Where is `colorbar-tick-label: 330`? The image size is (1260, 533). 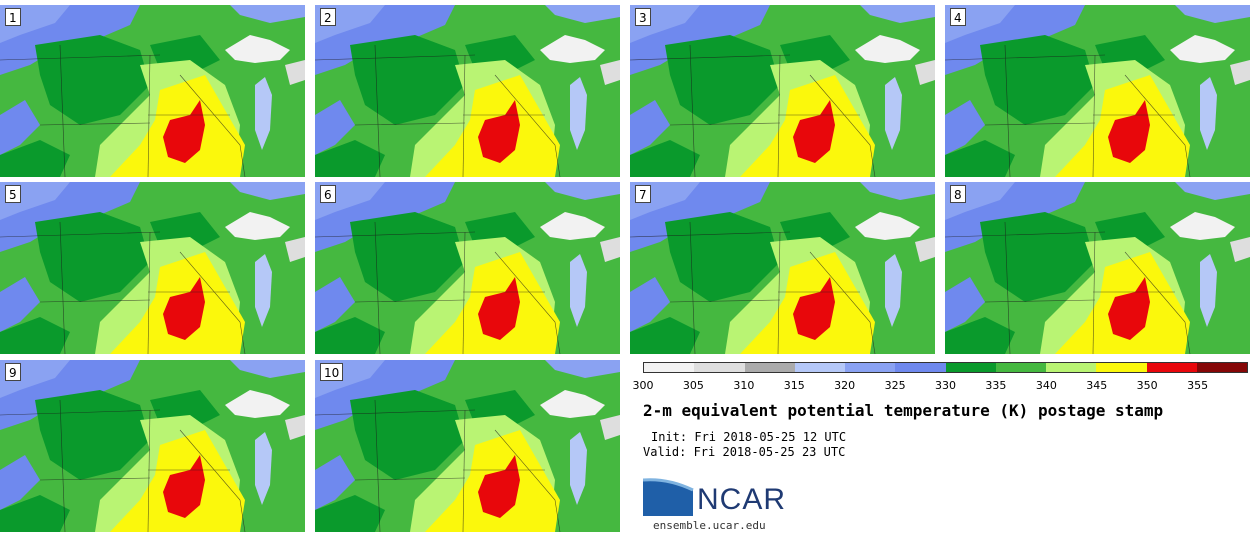 colorbar-tick-label: 330 is located at coordinates (945, 385).